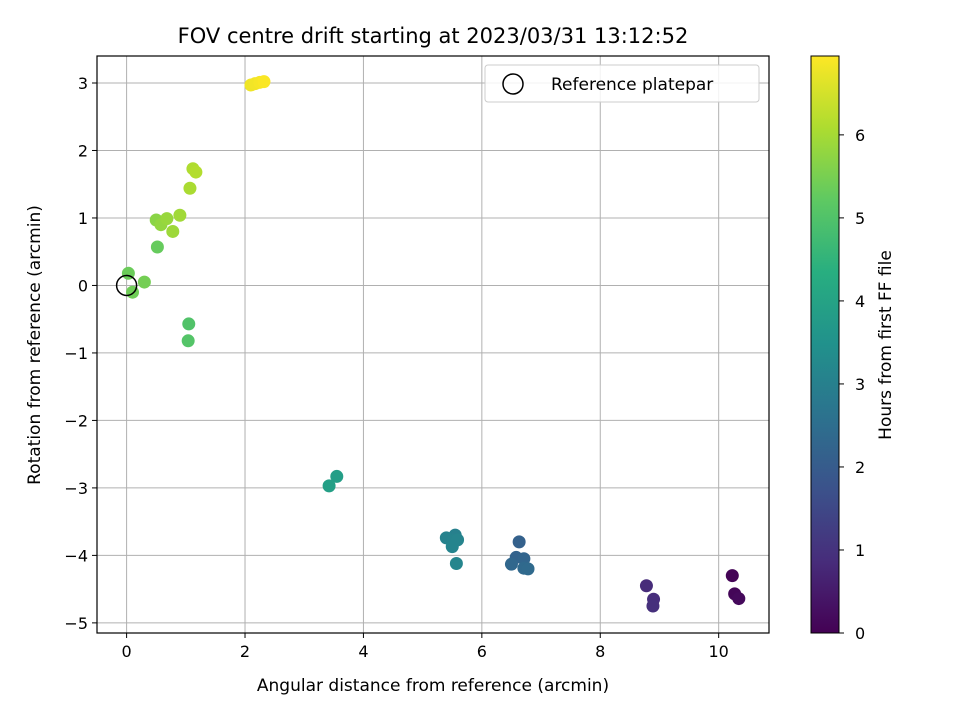 The image size is (960, 720). Describe the element at coordinates (433, 686) in the screenshot. I see `x-axis-label: Angular distance from reference (arcmin)` at that location.